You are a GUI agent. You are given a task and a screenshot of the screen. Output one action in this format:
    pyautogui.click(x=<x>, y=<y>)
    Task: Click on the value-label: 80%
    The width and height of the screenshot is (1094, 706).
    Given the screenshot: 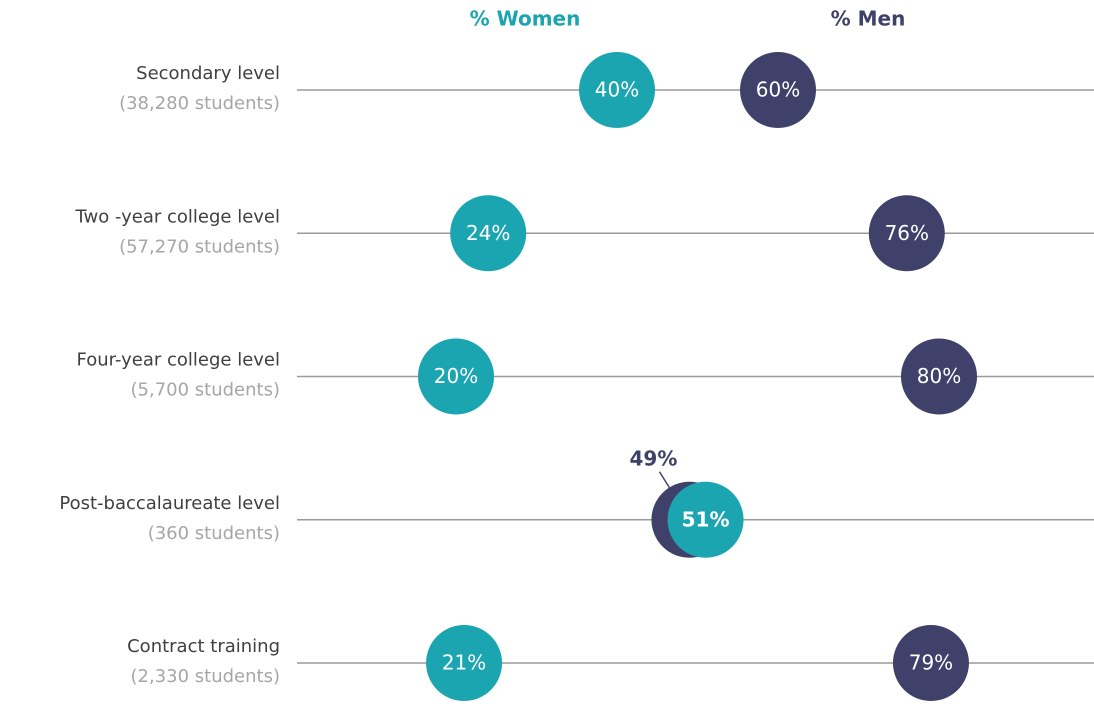 What is the action you would take?
    pyautogui.click(x=939, y=376)
    